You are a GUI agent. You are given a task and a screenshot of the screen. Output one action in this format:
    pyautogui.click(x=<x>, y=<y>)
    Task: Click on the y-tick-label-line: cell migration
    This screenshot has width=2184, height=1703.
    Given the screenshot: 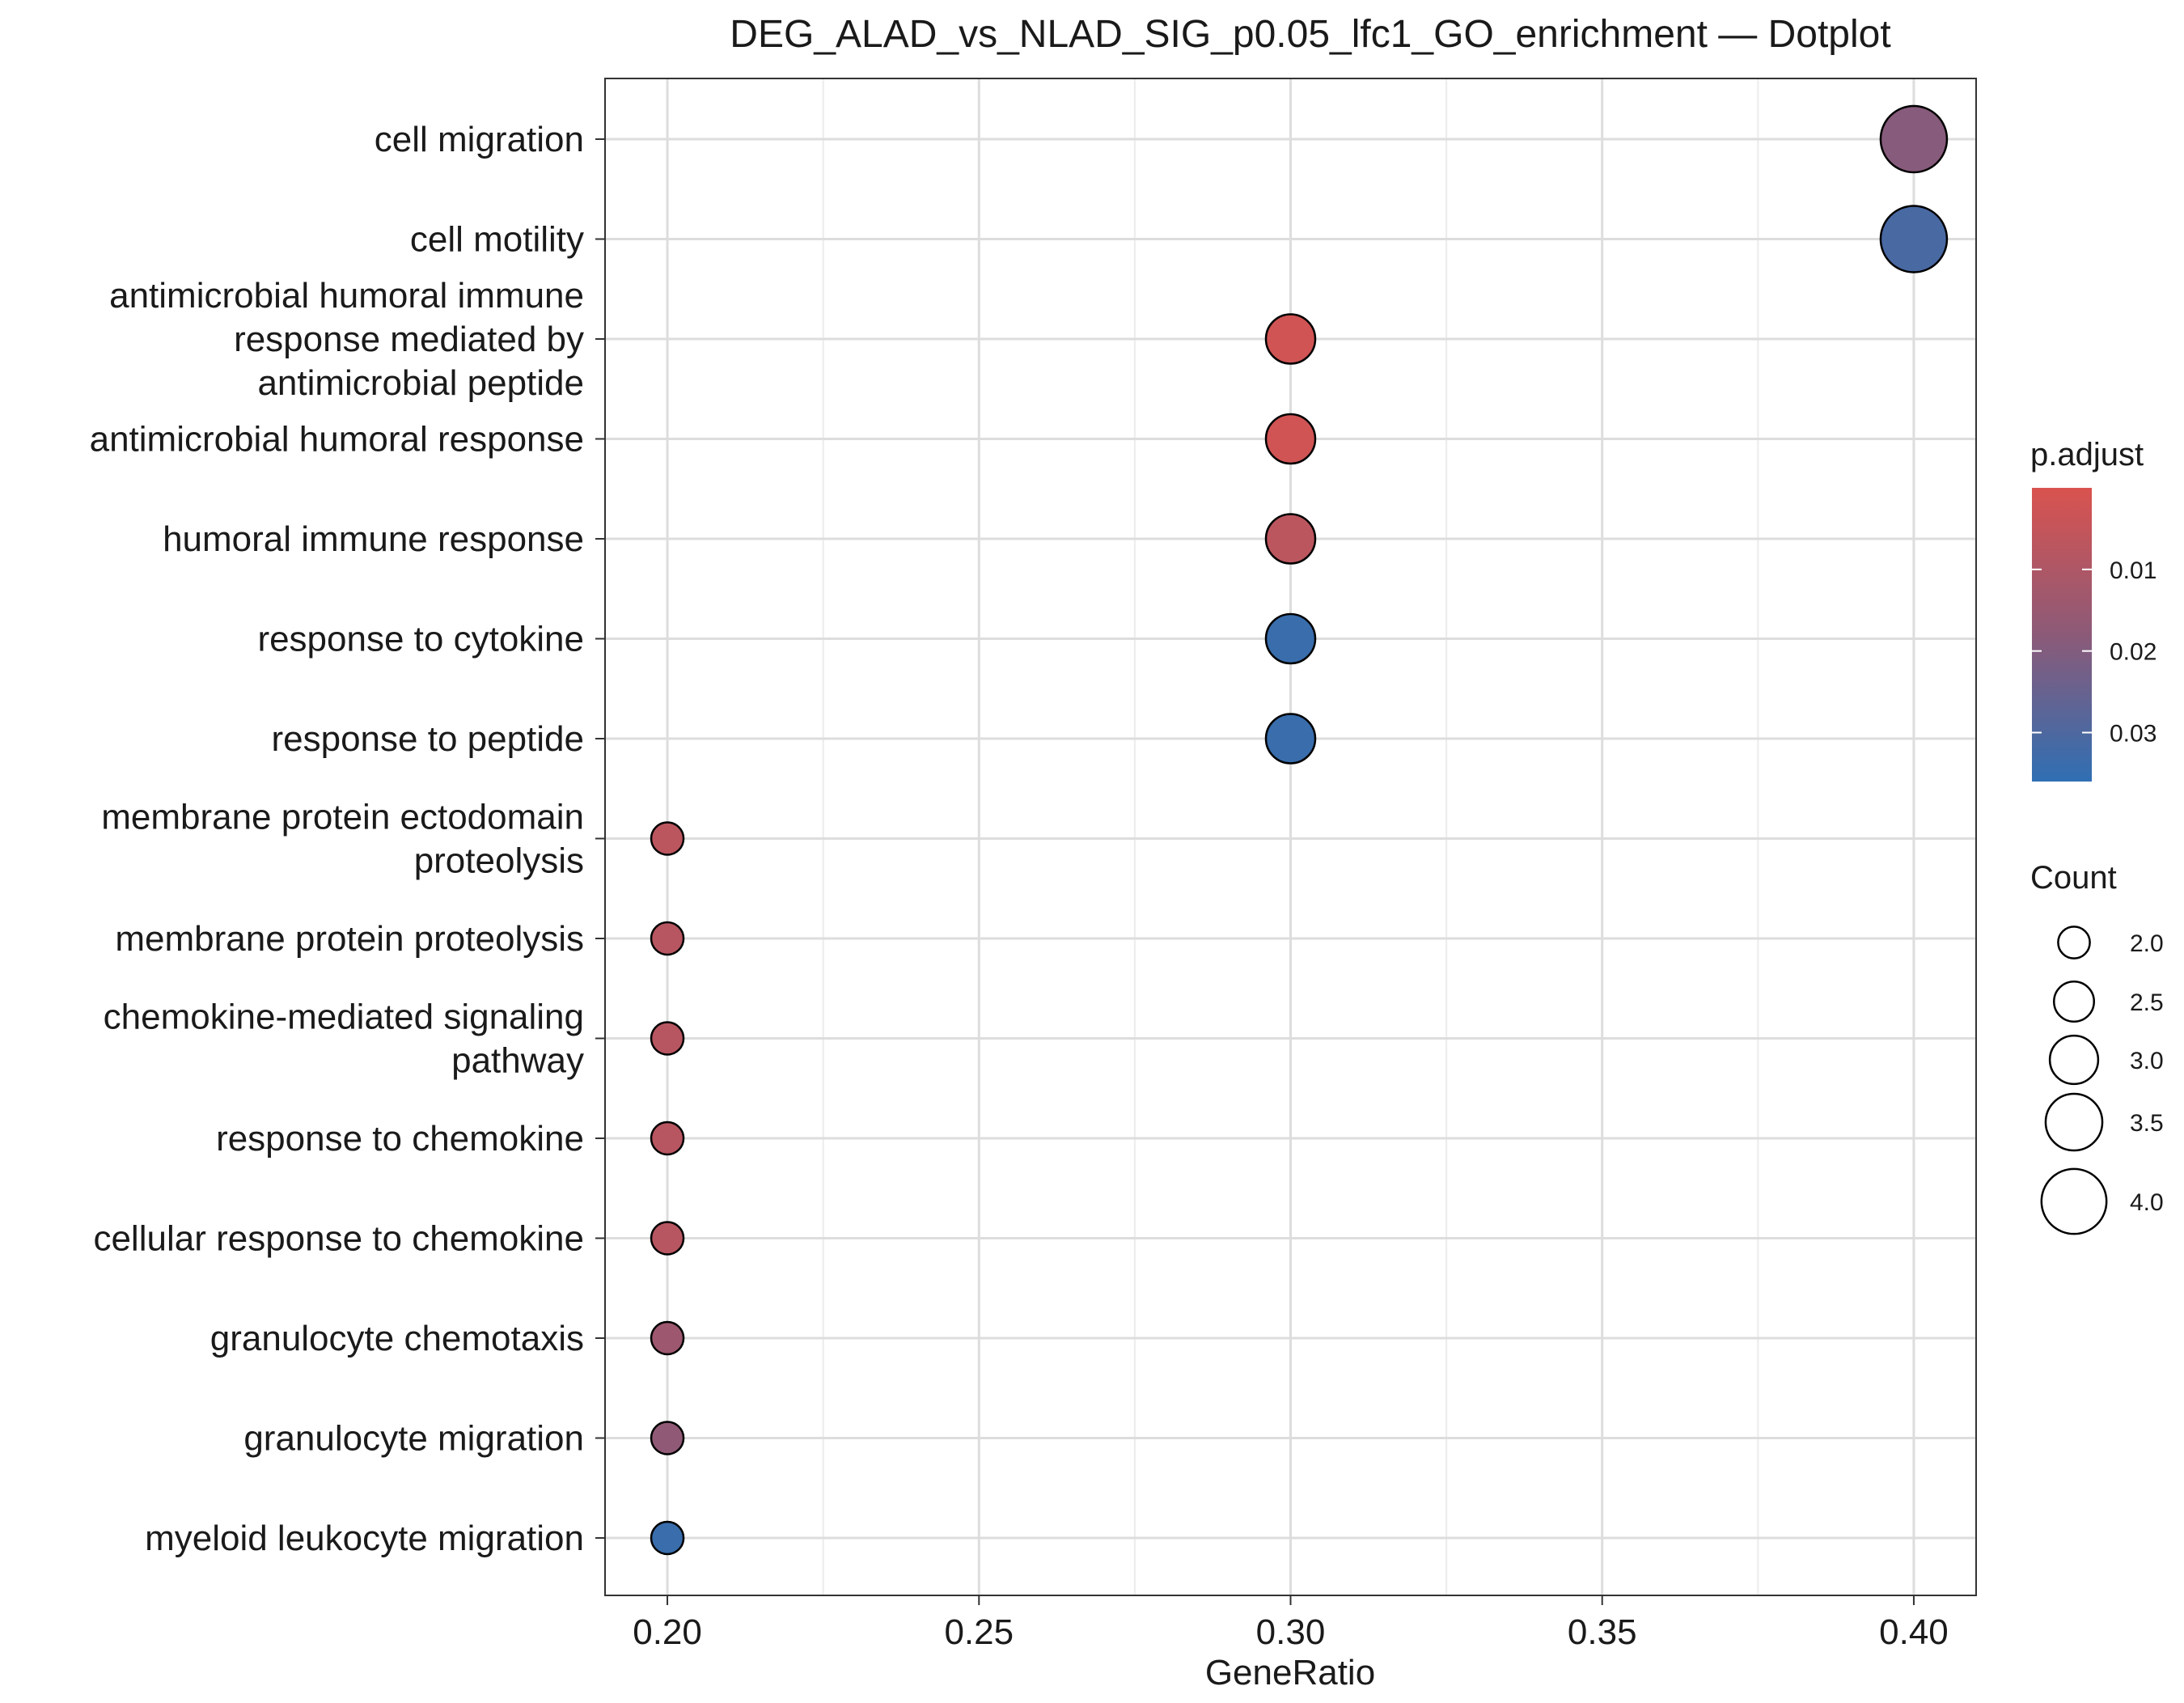 What is the action you would take?
    pyautogui.click(x=479, y=139)
    